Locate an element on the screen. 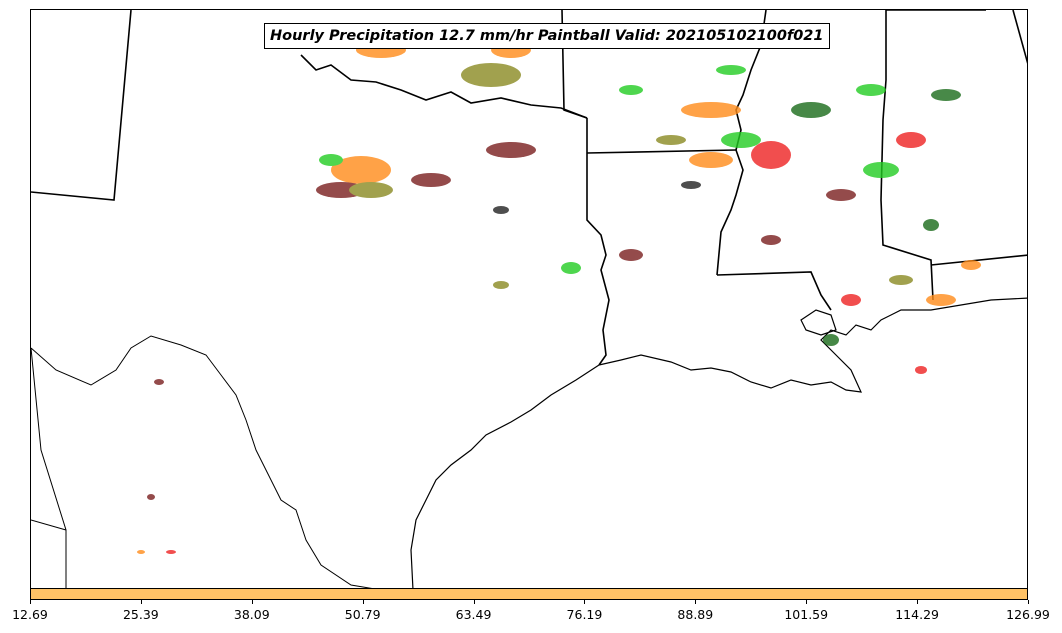 The image size is (1062, 633). colorbar is located at coordinates (529, 594).